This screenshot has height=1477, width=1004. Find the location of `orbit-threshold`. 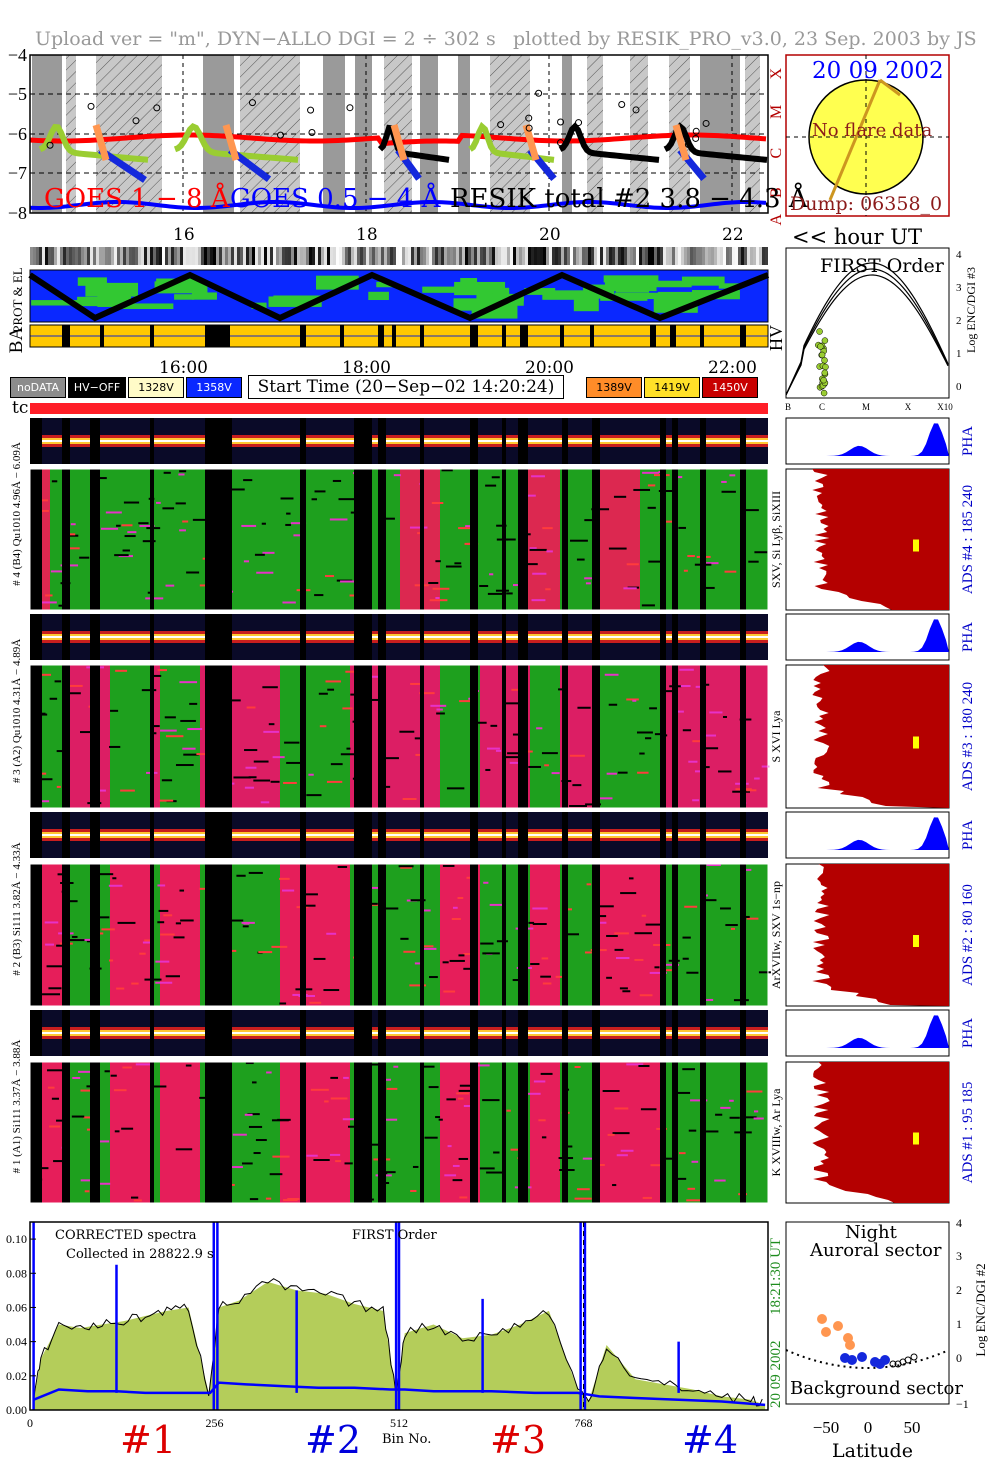

orbit-threshold is located at coordinates (867, 1359).